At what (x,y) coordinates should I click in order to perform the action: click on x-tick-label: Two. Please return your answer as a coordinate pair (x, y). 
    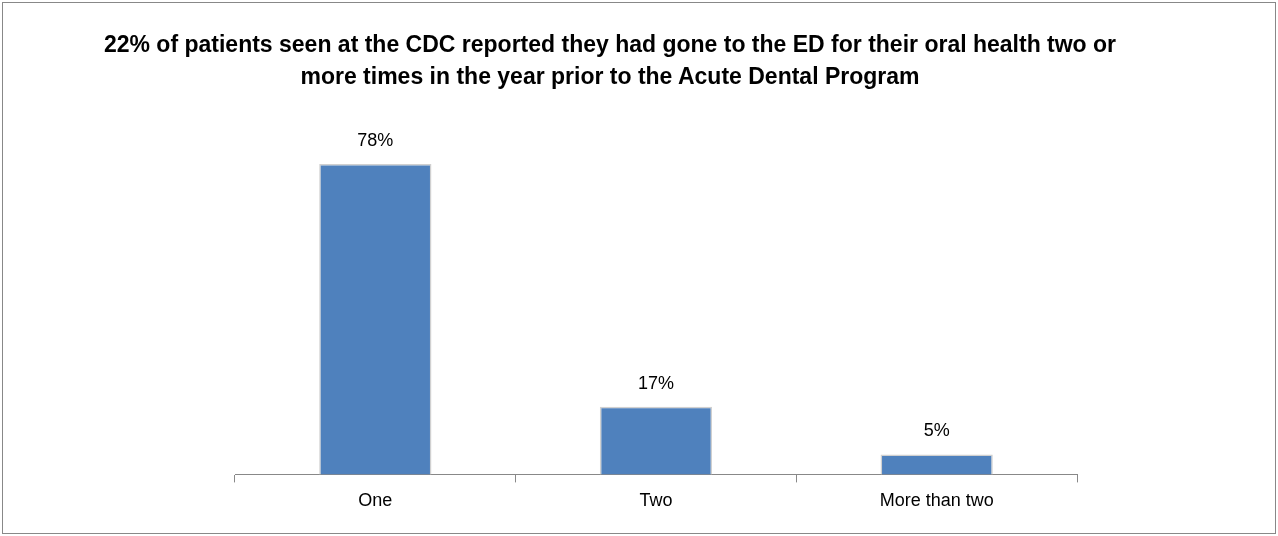
    Looking at the image, I should click on (656, 500).